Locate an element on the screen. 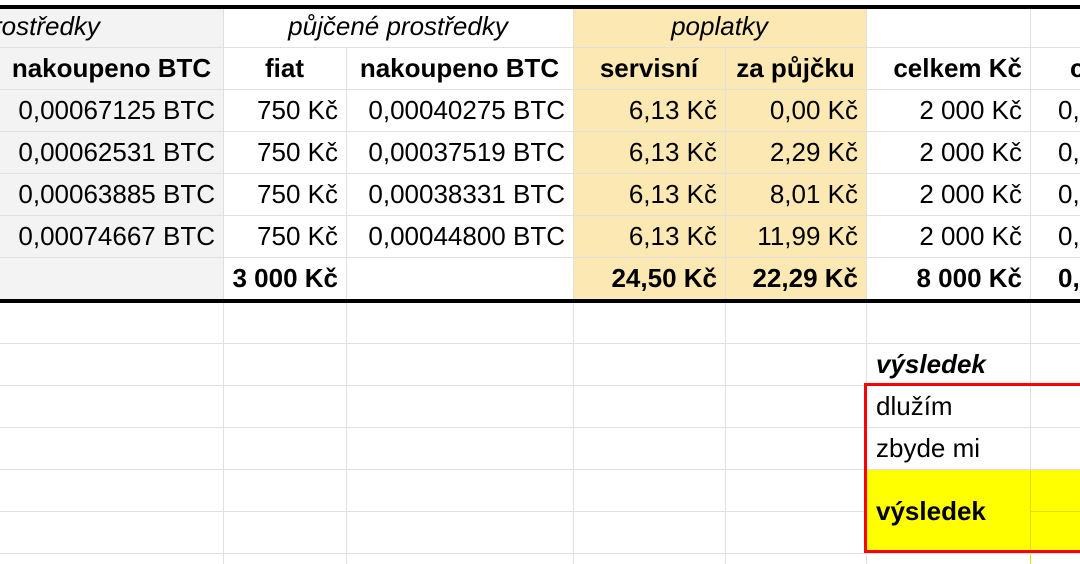 This screenshot has width=1080, height=564. cell-own-btc: 0,00067125 BTC is located at coordinates (116, 110).